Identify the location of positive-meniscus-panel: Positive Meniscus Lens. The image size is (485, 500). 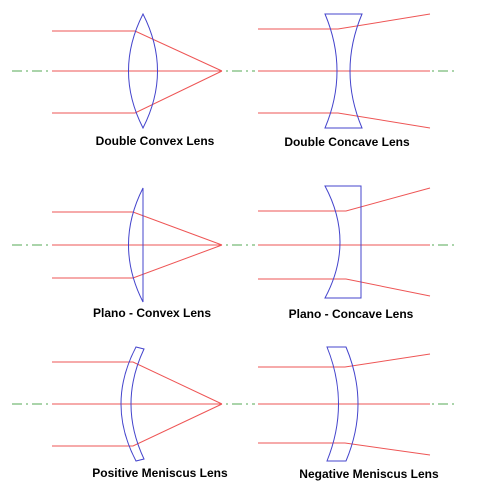
(133, 413).